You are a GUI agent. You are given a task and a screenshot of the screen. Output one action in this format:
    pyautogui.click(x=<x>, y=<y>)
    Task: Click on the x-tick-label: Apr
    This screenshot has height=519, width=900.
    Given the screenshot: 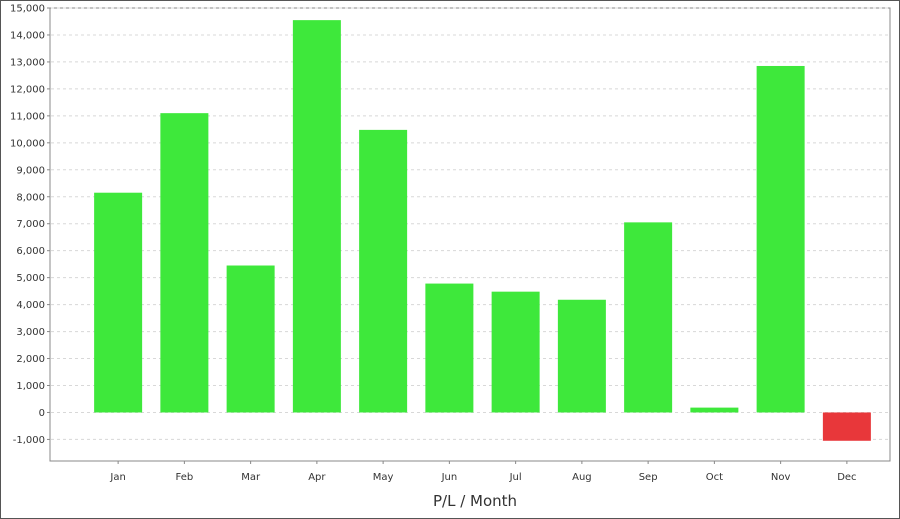 What is the action you would take?
    pyautogui.click(x=317, y=477)
    